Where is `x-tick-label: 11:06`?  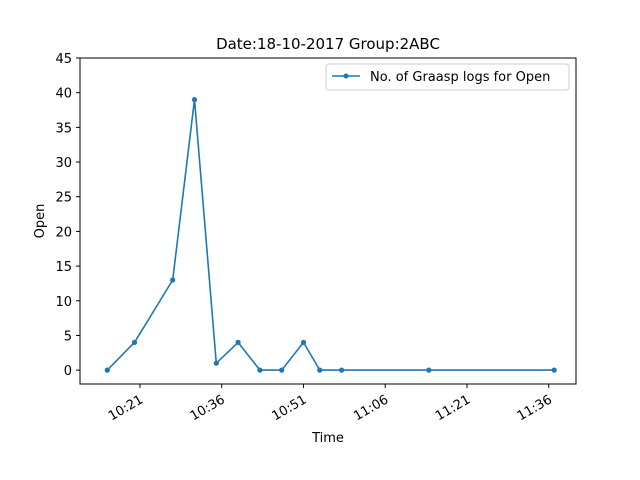
x-tick-label: 11:06 is located at coordinates (371, 408).